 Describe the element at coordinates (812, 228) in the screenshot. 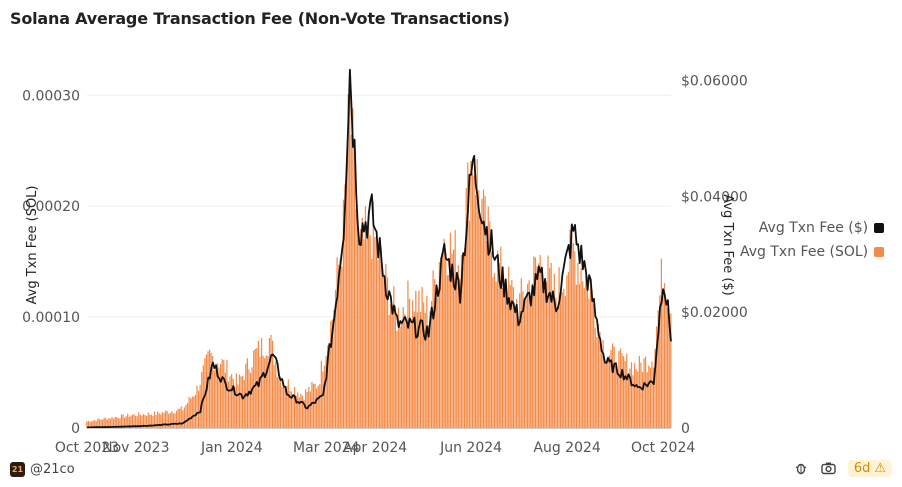

I see `legend-item-usd: Avg Txn Fee ($)` at that location.